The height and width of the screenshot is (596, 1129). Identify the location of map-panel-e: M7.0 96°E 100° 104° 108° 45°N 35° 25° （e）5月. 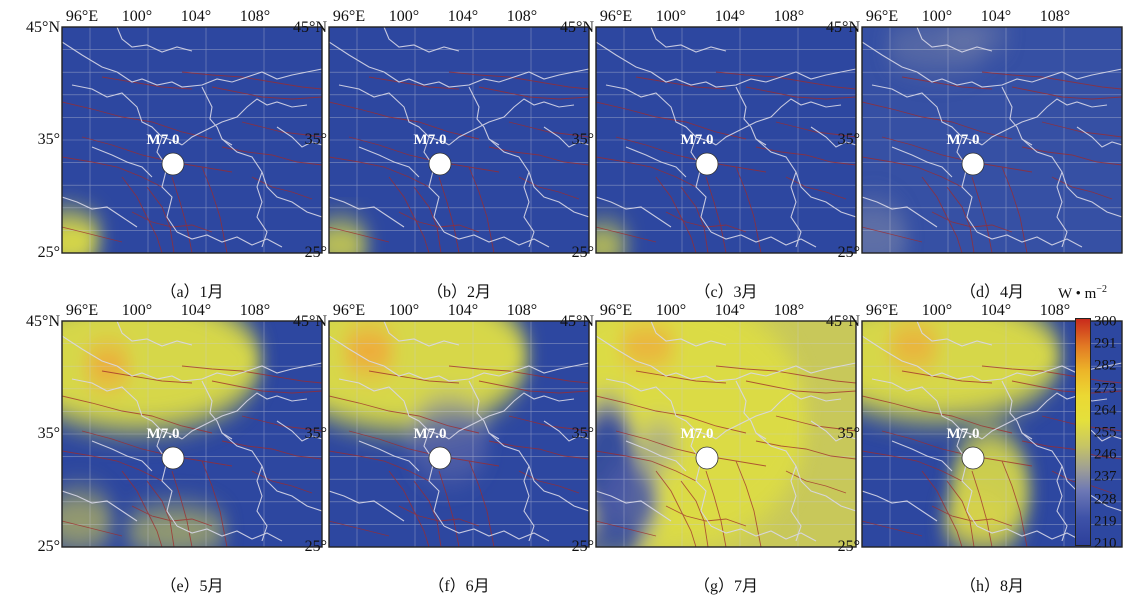
(174, 446).